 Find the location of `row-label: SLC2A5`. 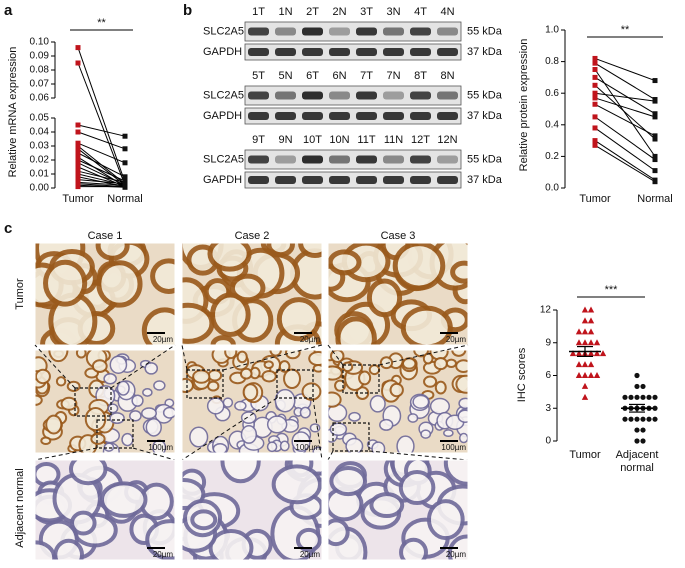

row-label: SLC2A5 is located at coordinates (223, 159).